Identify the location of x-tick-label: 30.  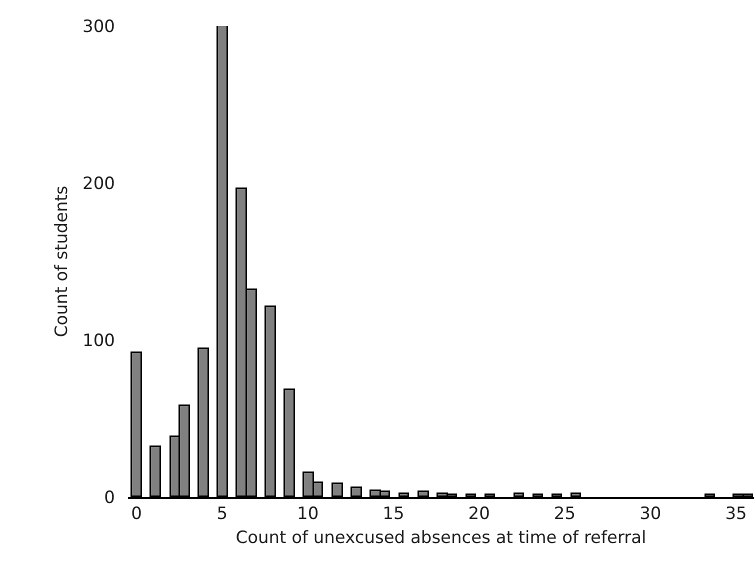
(651, 514).